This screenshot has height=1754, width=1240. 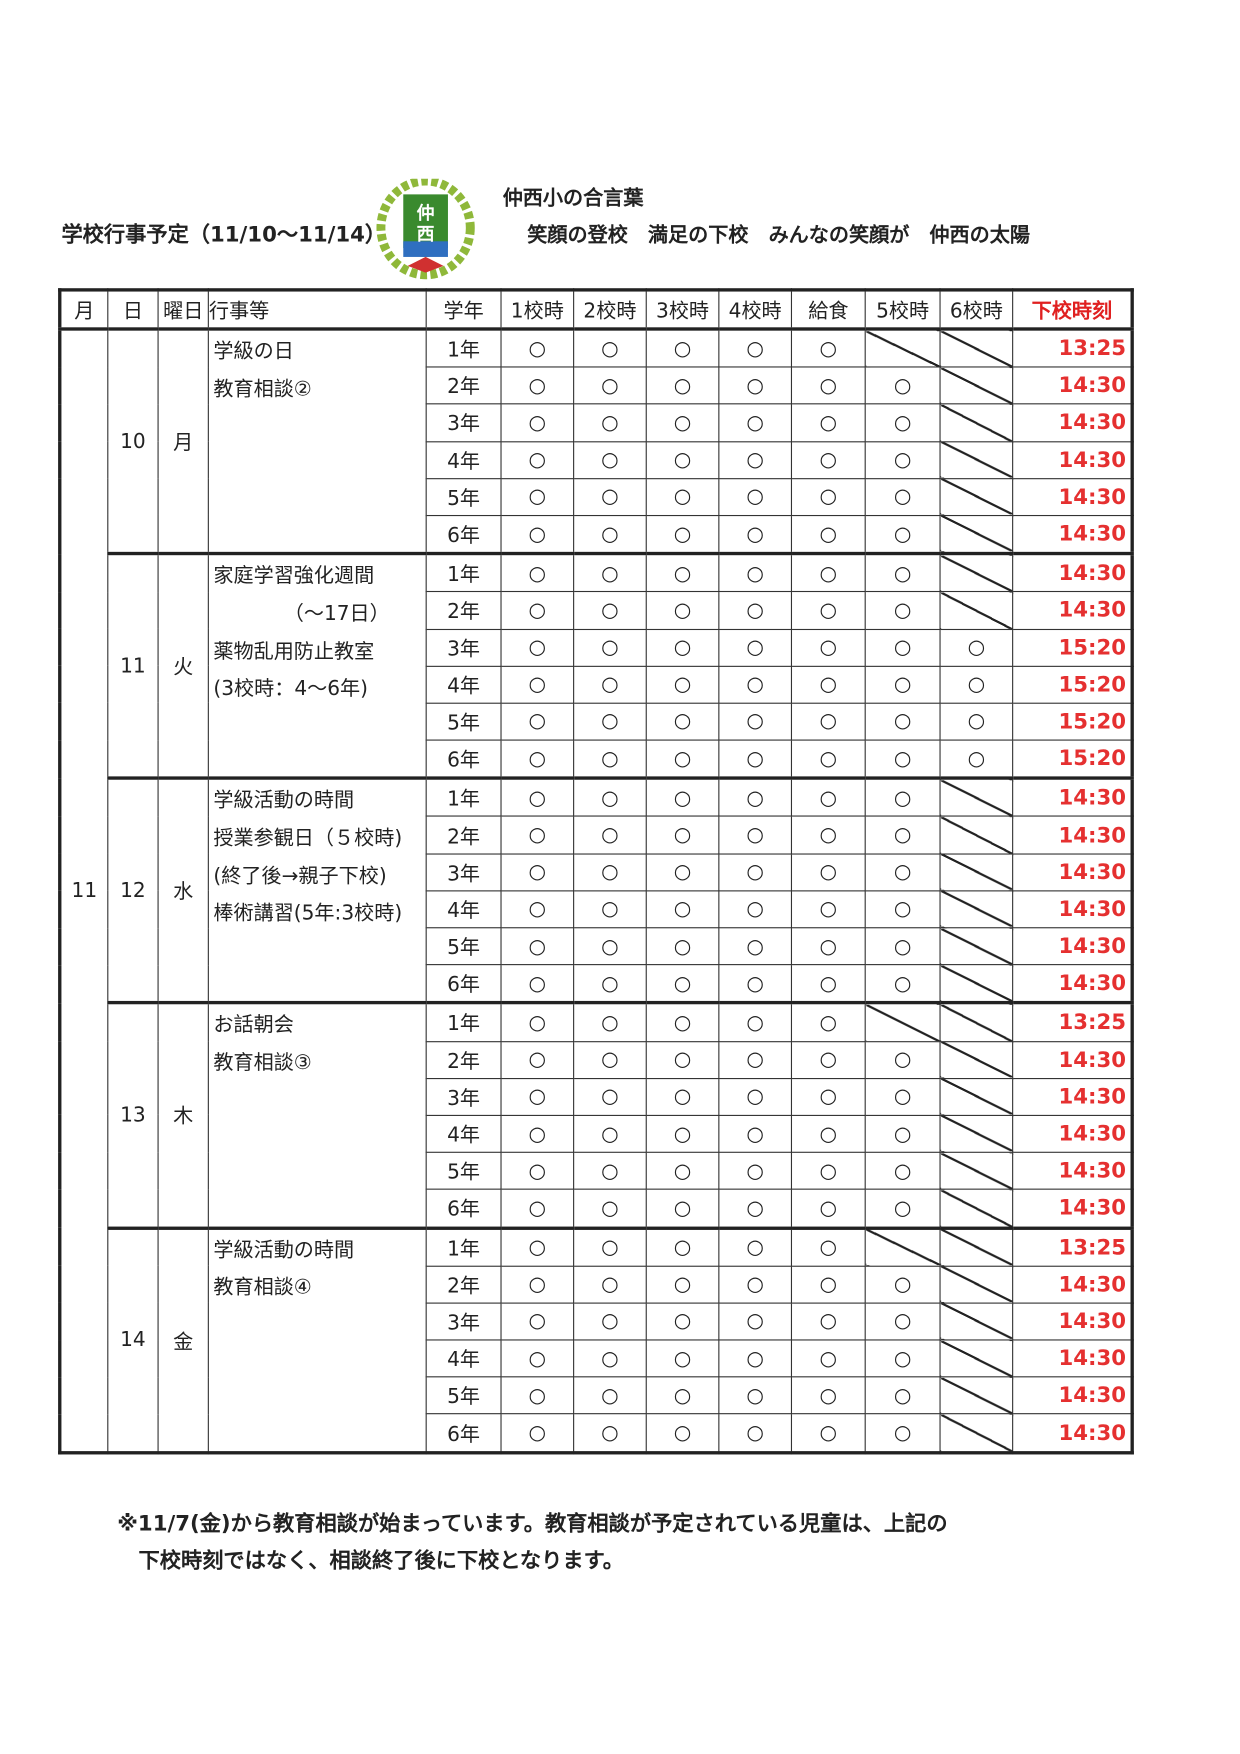 I want to click on page-title: 学校行事予定（11/10～11/14）, so click(x=224, y=234).